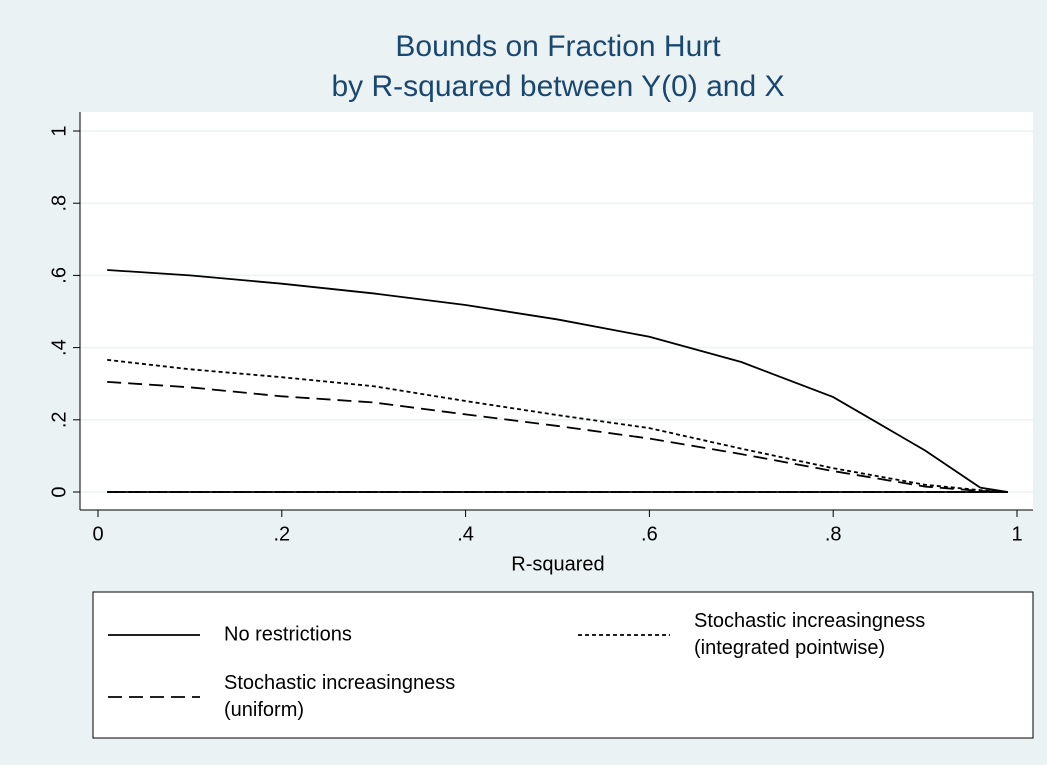 The width and height of the screenshot is (1047, 765). Describe the element at coordinates (59, 491) in the screenshot. I see `y-tick-label: 0` at that location.